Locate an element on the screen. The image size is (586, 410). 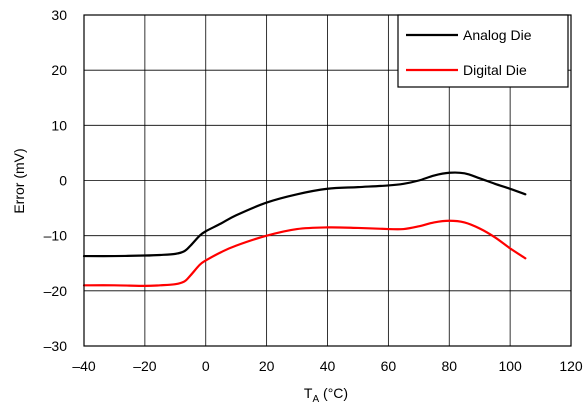
x-tick-label: 80 is located at coordinates (449, 366).